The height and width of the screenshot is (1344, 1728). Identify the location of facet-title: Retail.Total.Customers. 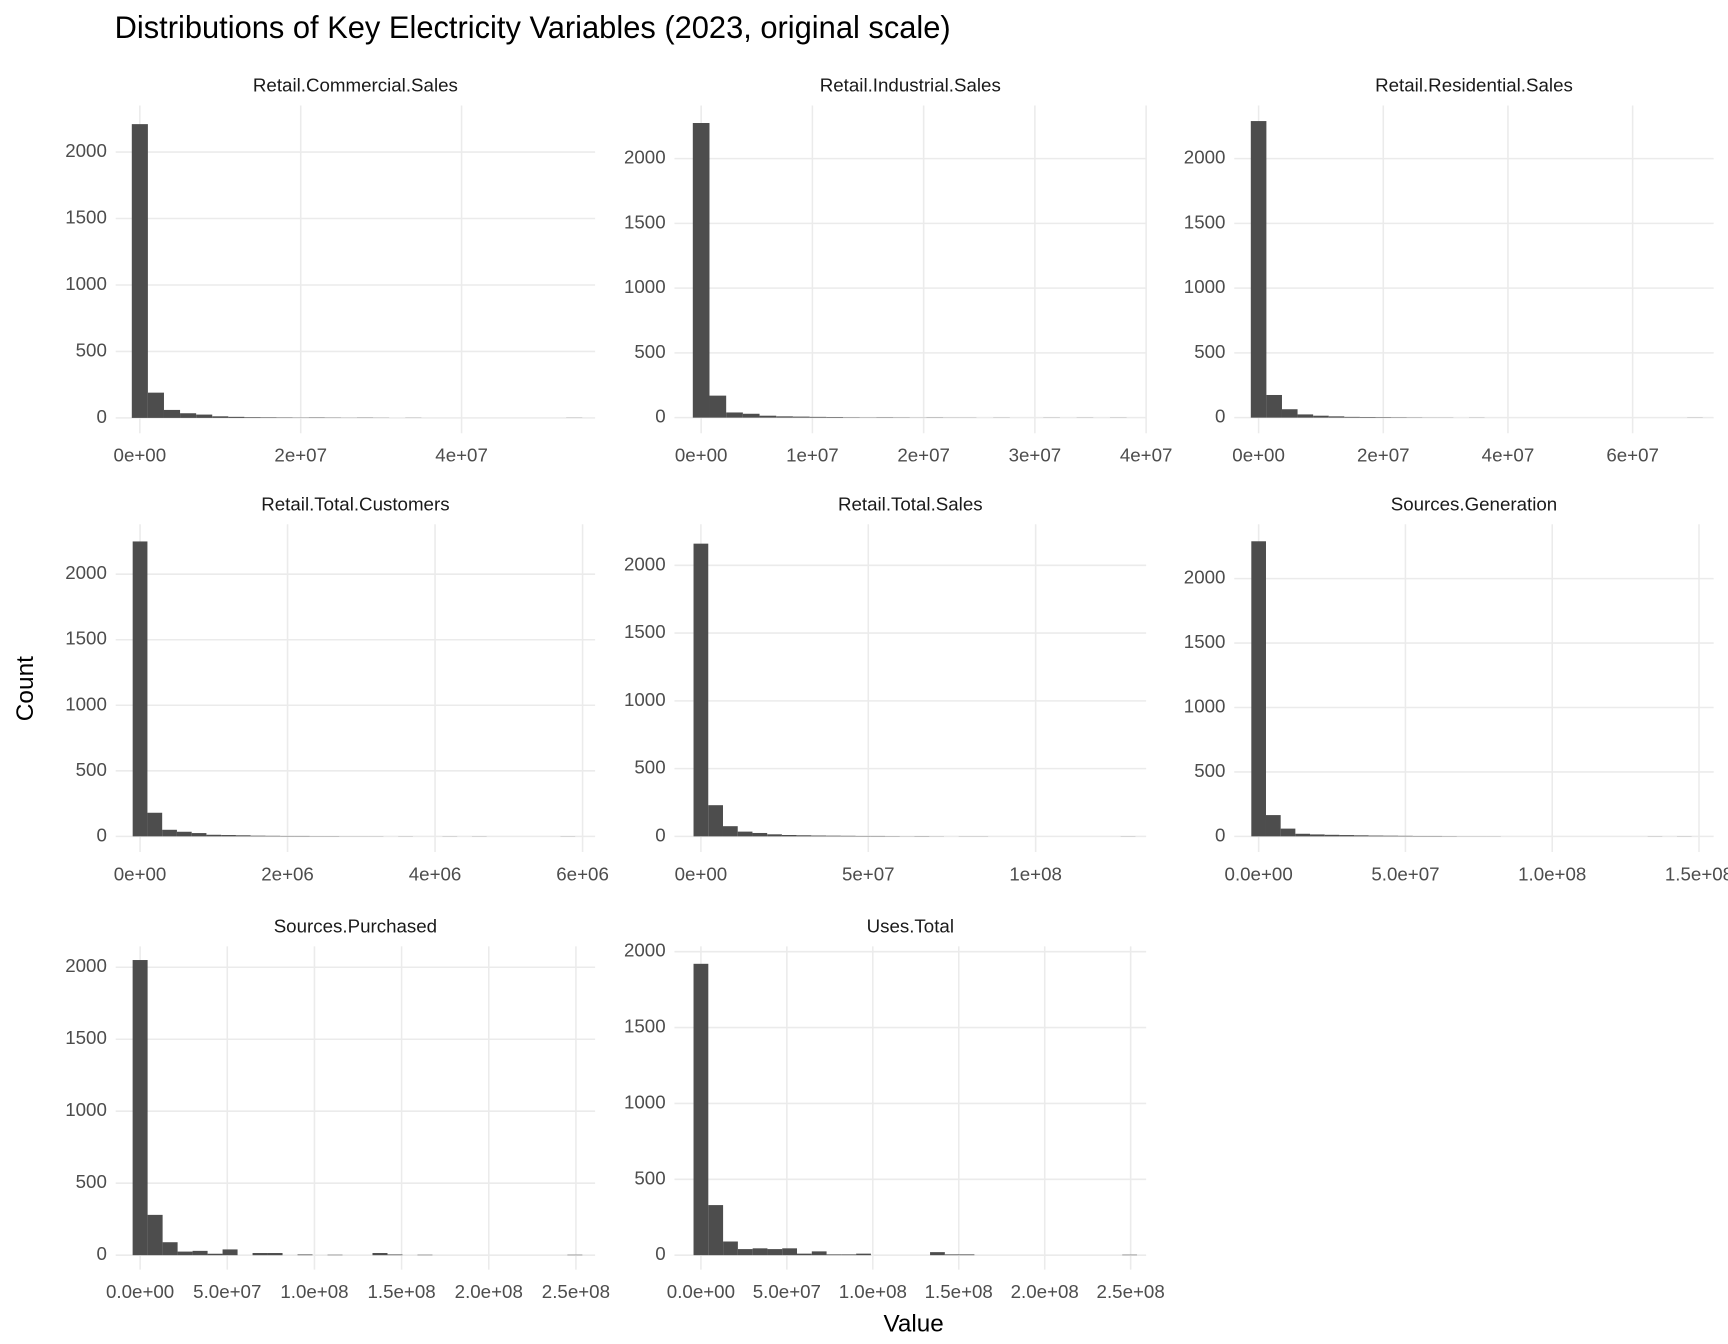
(355, 503).